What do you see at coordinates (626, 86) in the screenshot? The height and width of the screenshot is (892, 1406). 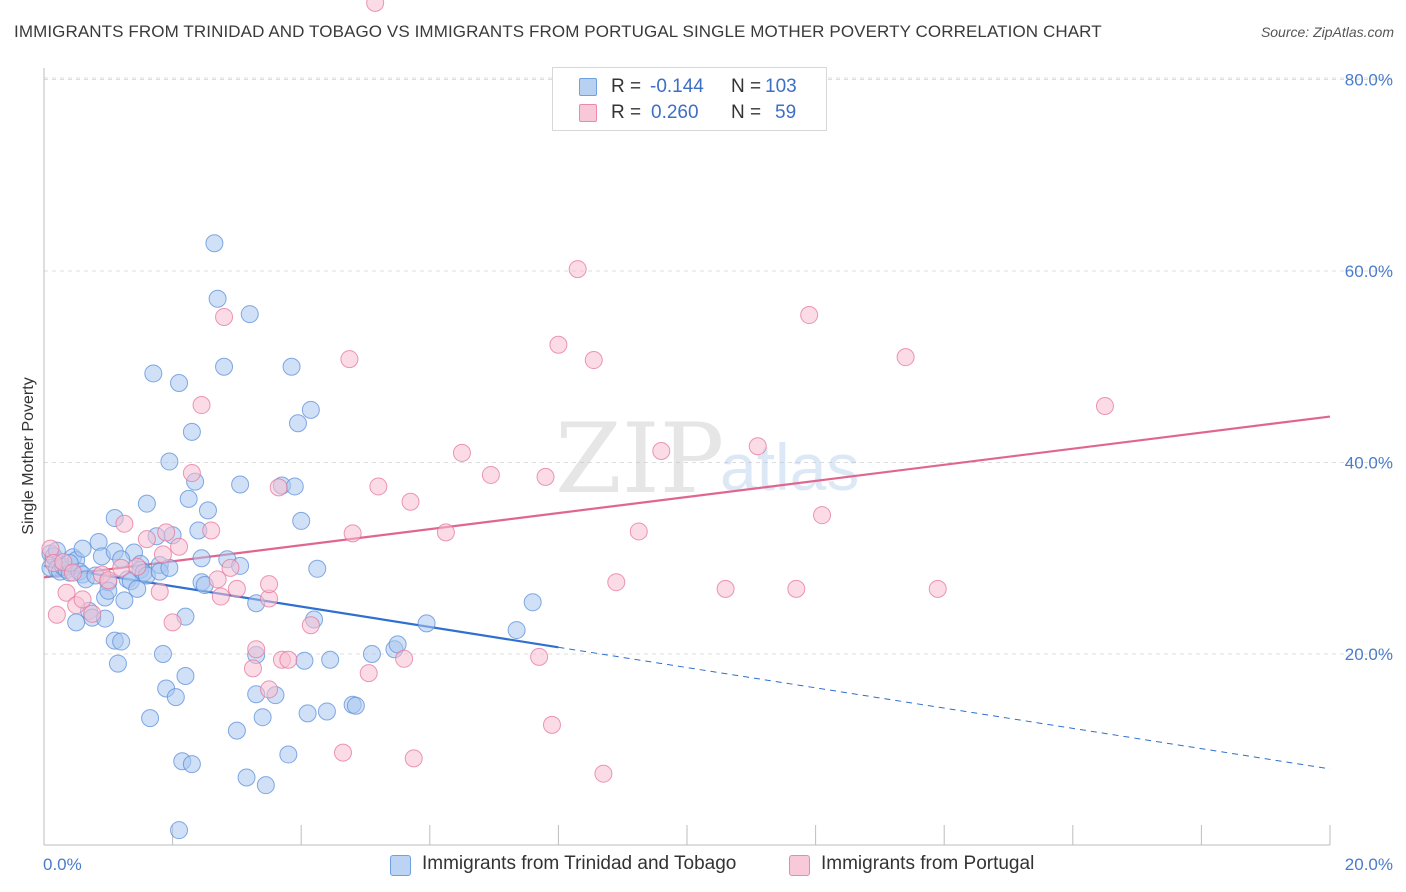 I see `legend-r-label: R =` at bounding box center [626, 86].